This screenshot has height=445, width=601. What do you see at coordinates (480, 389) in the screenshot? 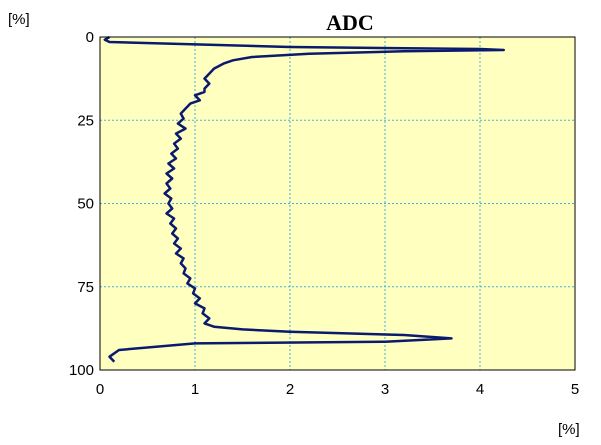
I see `x-tick-label: 4` at bounding box center [480, 389].